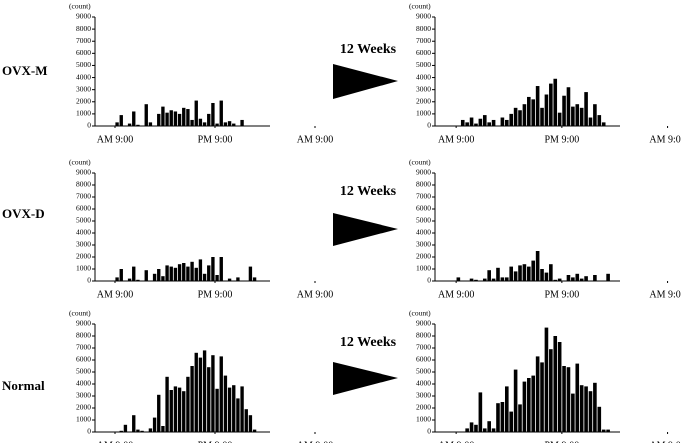 This screenshot has width=681, height=443. What do you see at coordinates (368, 342) in the screenshot?
I see `arrow-label: 12 Weeks` at bounding box center [368, 342].